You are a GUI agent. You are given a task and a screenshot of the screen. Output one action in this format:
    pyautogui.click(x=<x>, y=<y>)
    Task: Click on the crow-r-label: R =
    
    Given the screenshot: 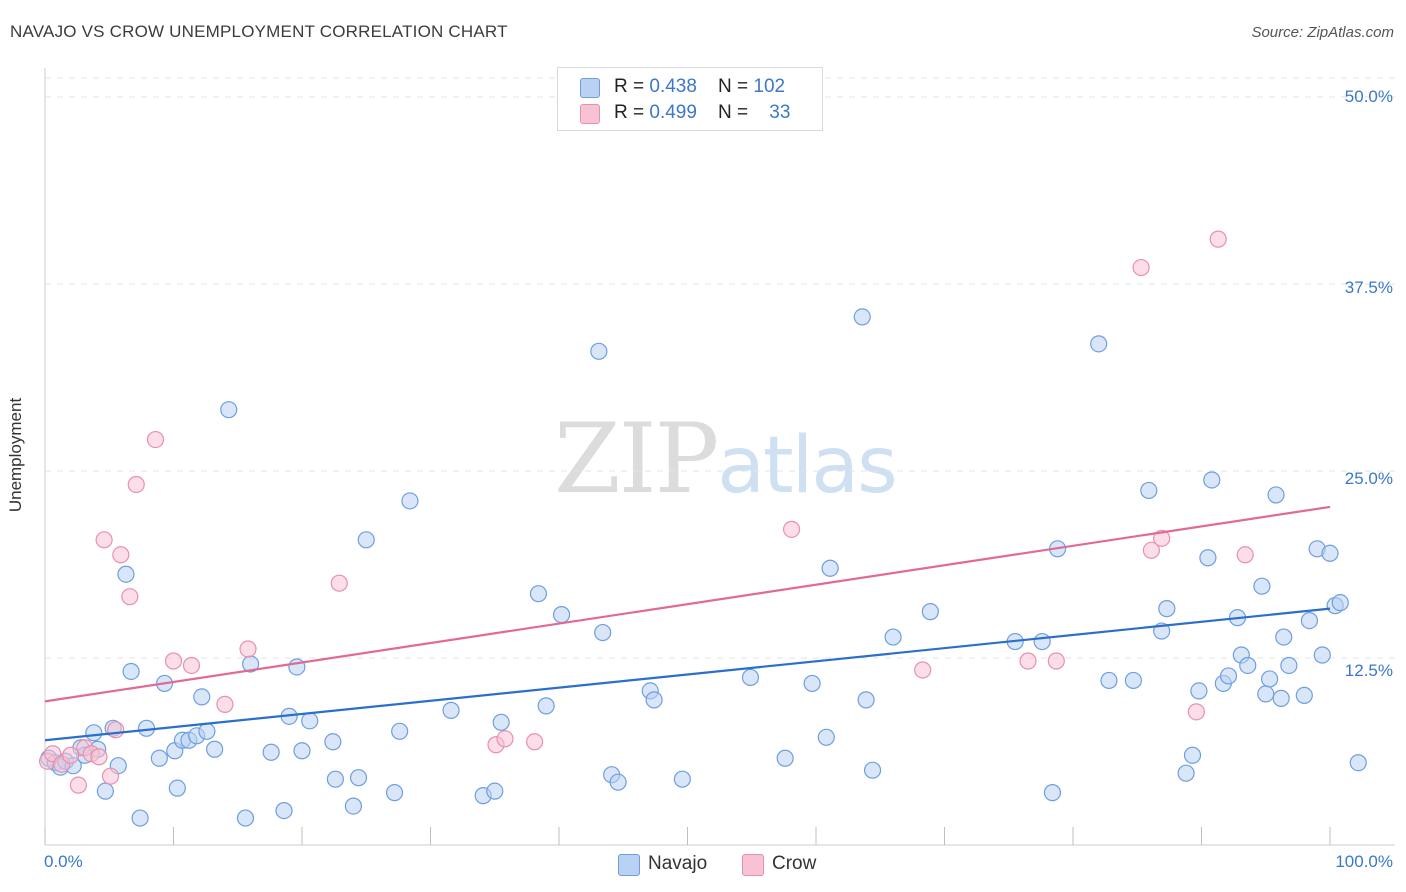 What is the action you would take?
    pyautogui.click(x=632, y=112)
    